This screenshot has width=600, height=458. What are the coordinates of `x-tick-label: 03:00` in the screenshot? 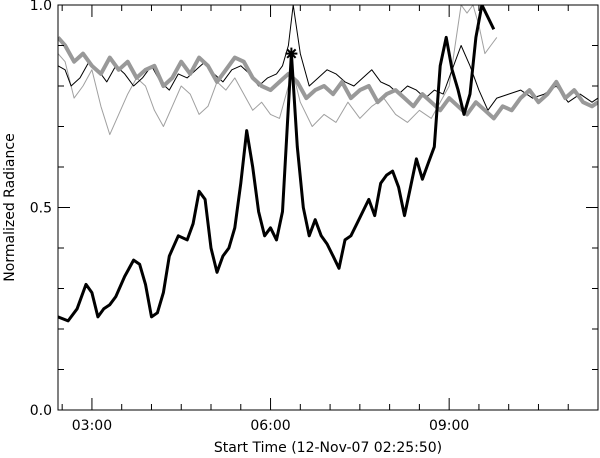 It's located at (92, 426).